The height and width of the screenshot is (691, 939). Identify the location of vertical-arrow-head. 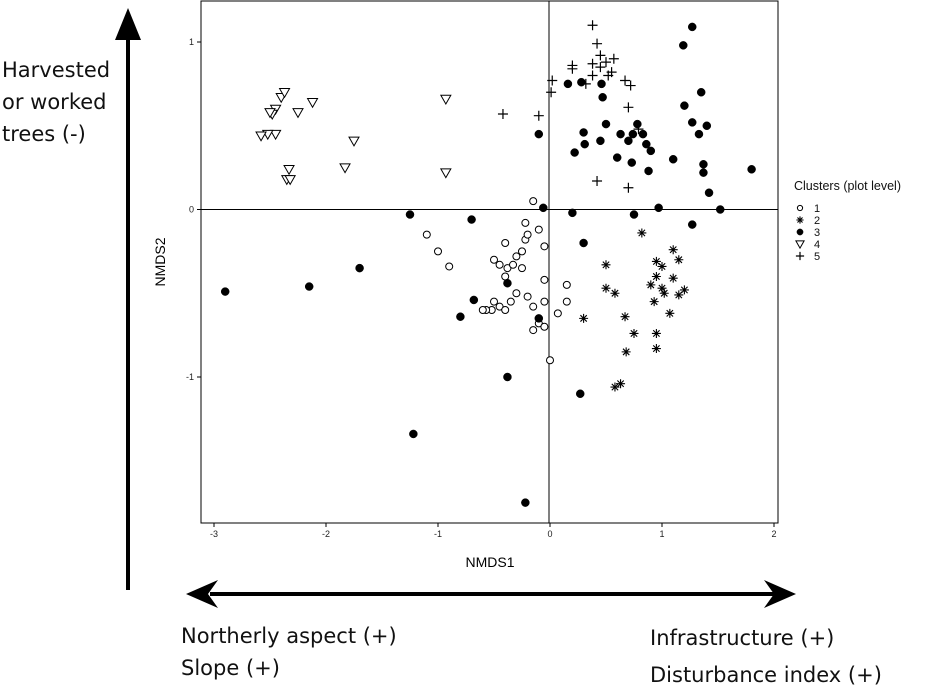
(128, 24).